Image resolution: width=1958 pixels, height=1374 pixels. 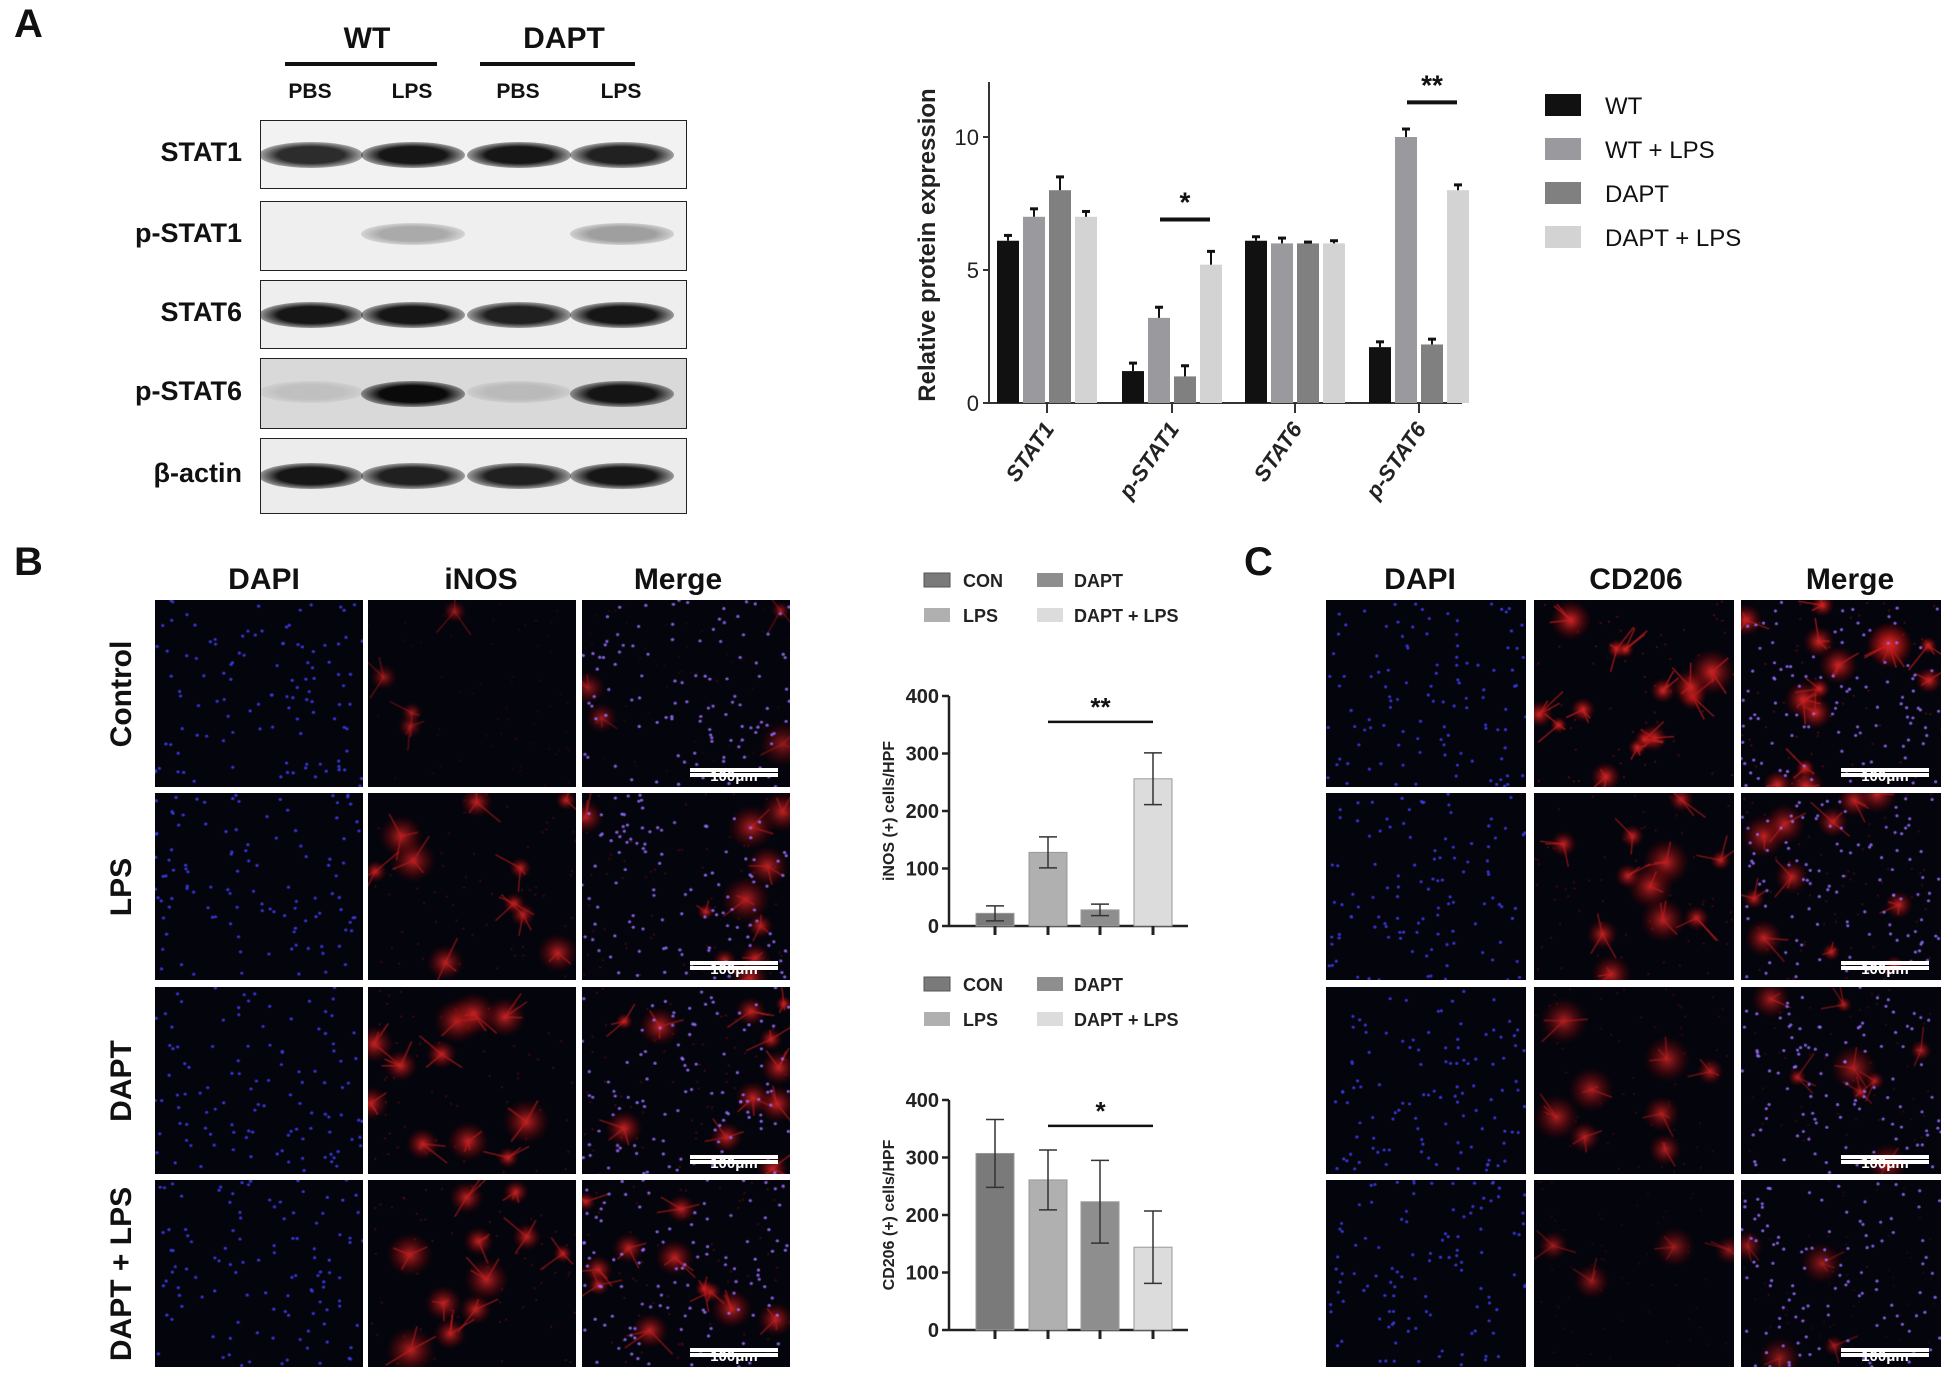 What do you see at coordinates (889, 811) in the screenshot?
I see `y-axis-label: iNOS (+) cells/HPF` at bounding box center [889, 811].